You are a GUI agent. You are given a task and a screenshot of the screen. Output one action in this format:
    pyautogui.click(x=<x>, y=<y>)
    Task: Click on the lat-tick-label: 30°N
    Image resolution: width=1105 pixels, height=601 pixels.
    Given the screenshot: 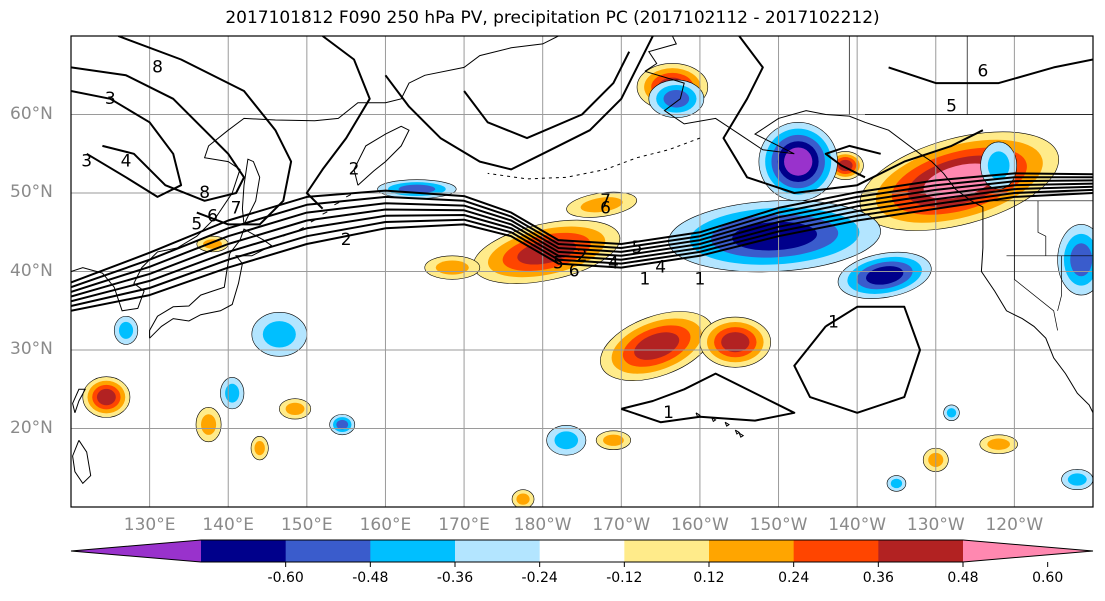 What is the action you would take?
    pyautogui.click(x=31, y=349)
    